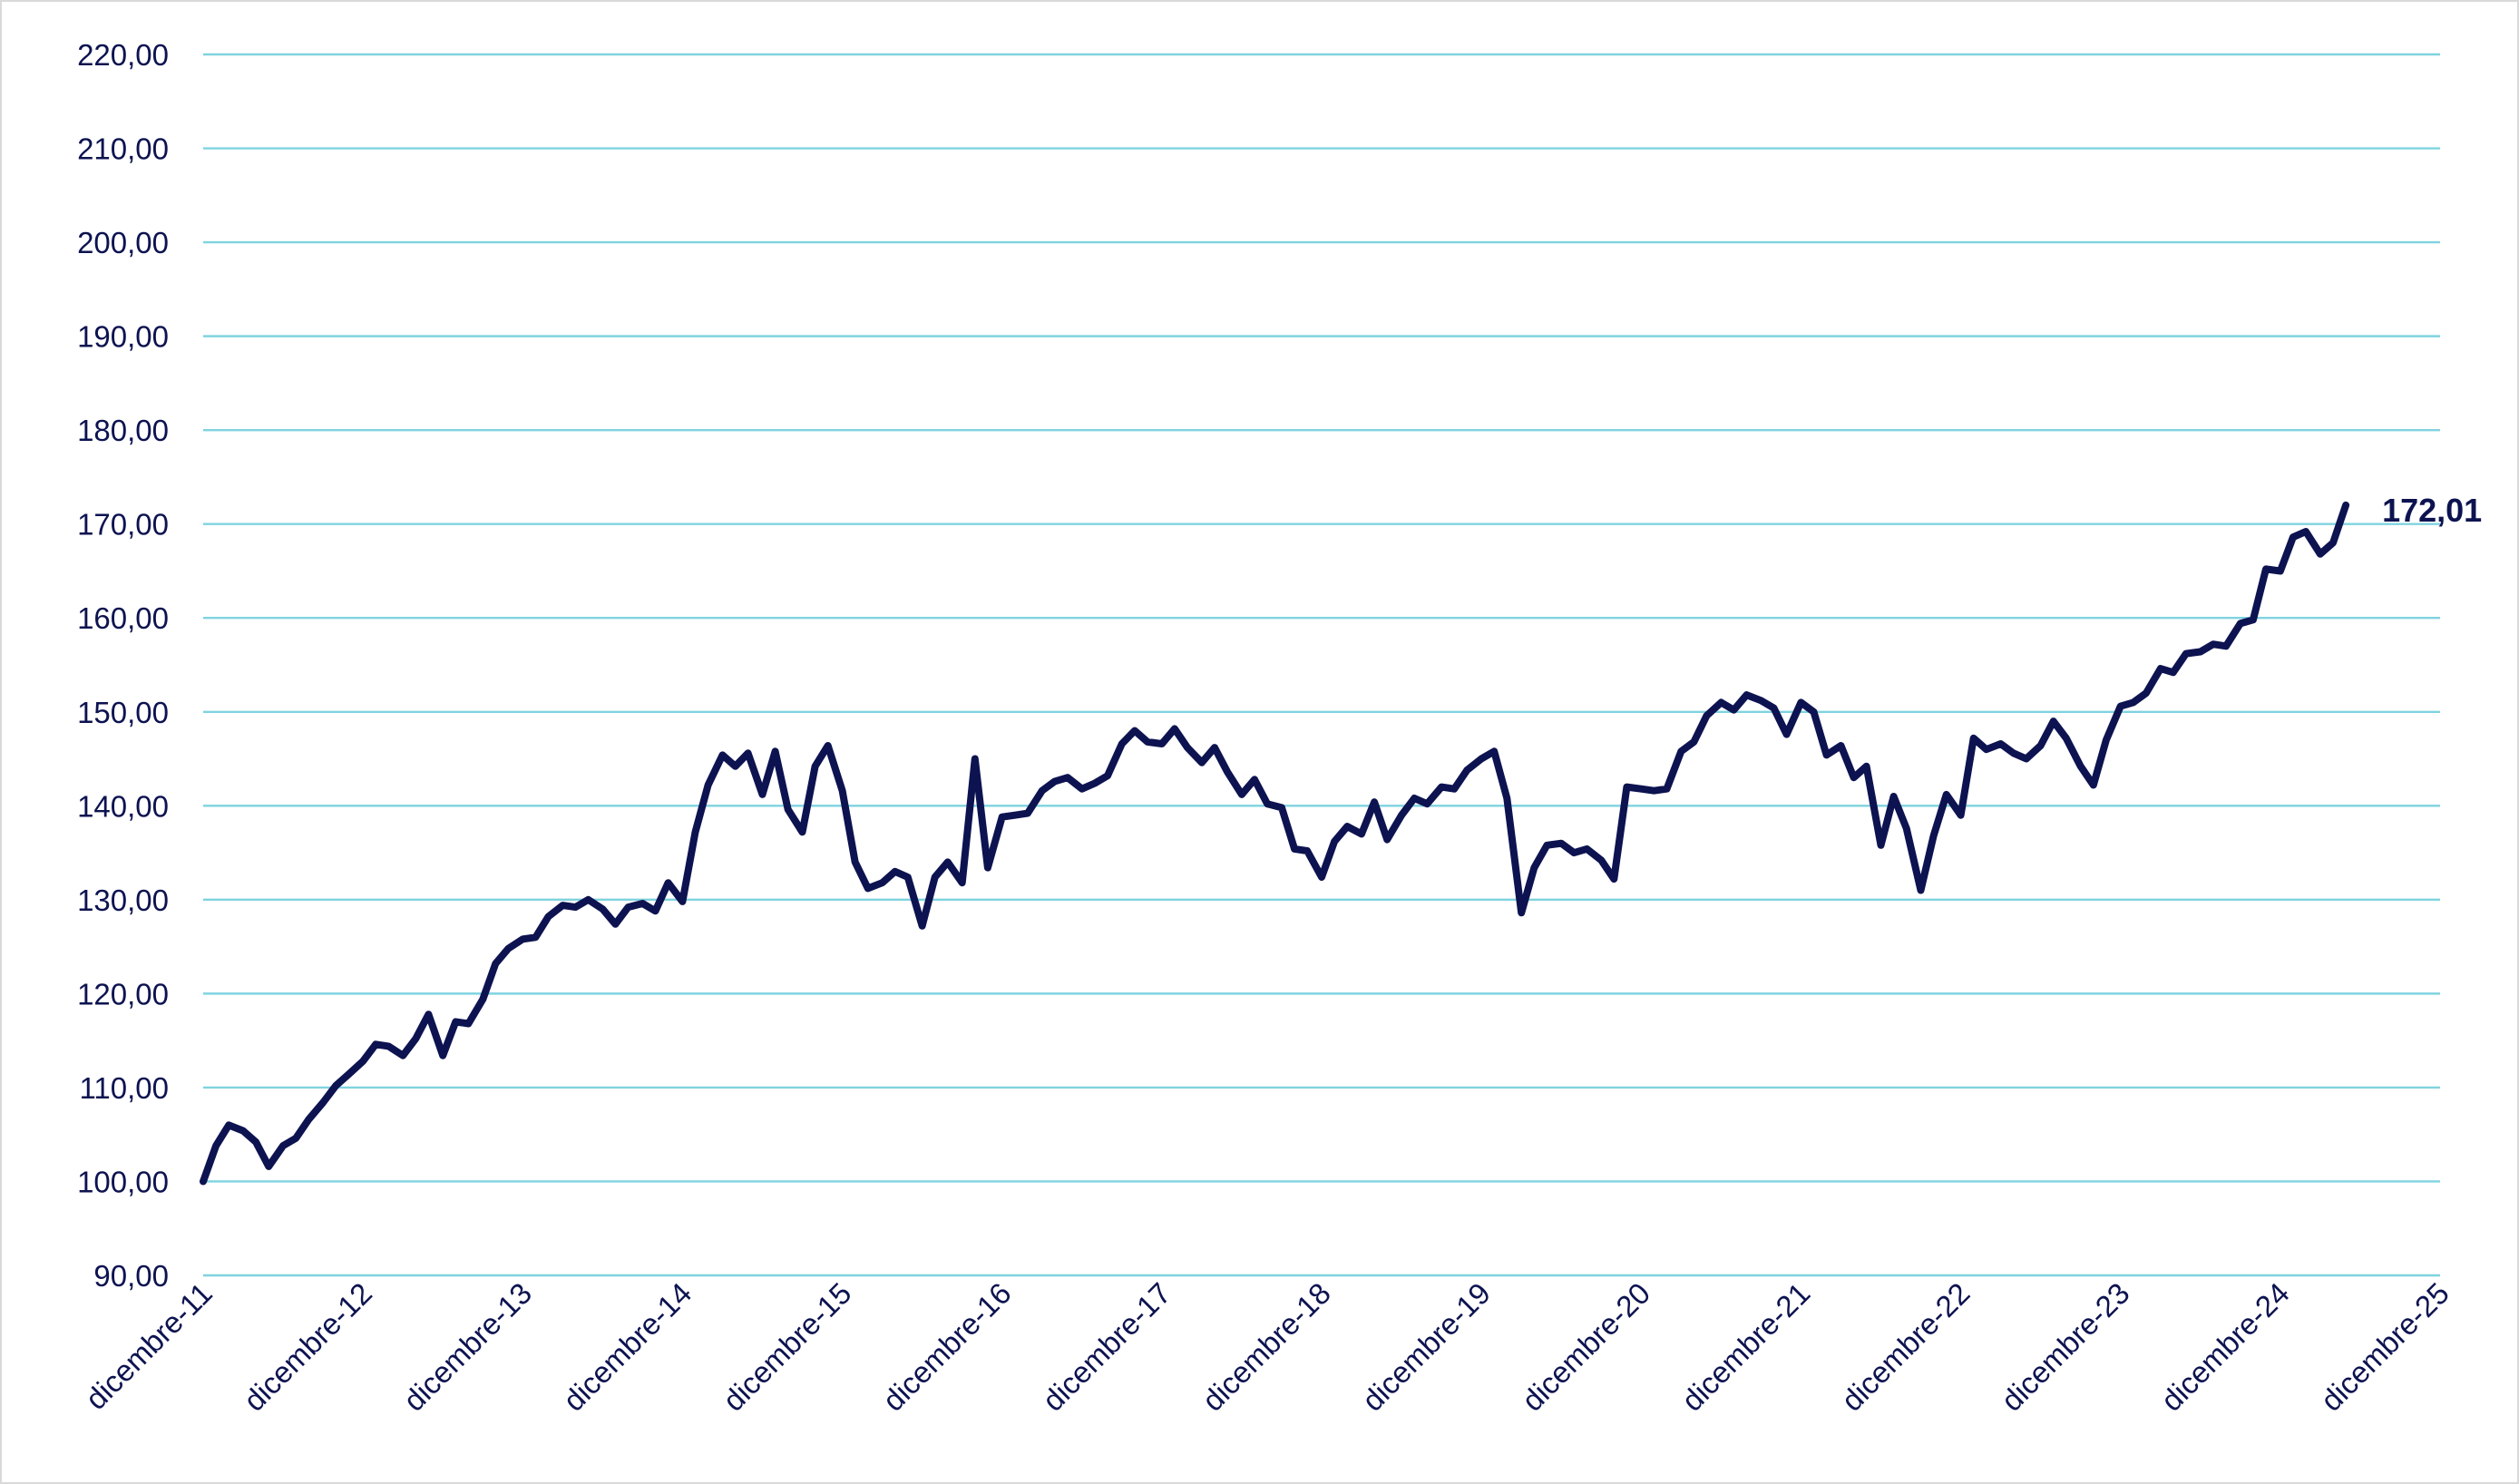 This screenshot has width=2519, height=1484. What do you see at coordinates (2065, 1347) in the screenshot?
I see `x-tick-label: dicembre-23` at bounding box center [2065, 1347].